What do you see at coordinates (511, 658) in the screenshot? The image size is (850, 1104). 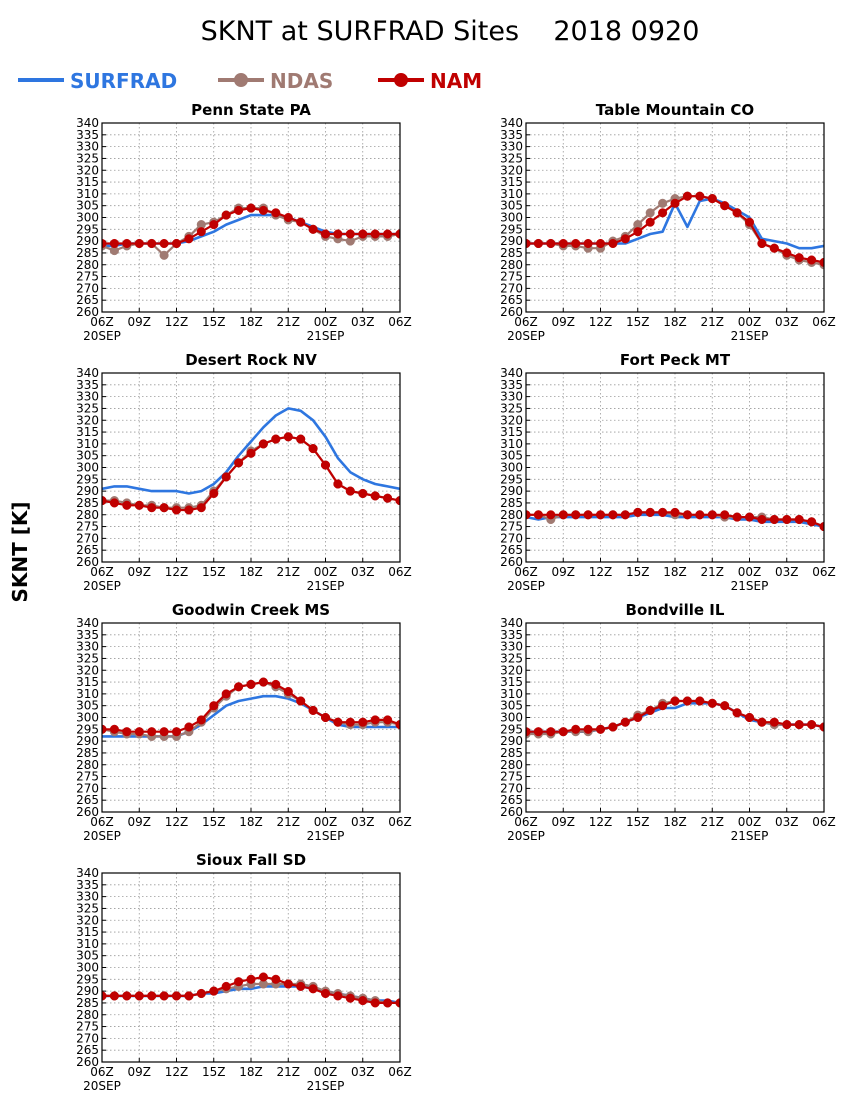 I see `y-tick-label: 325` at bounding box center [511, 658].